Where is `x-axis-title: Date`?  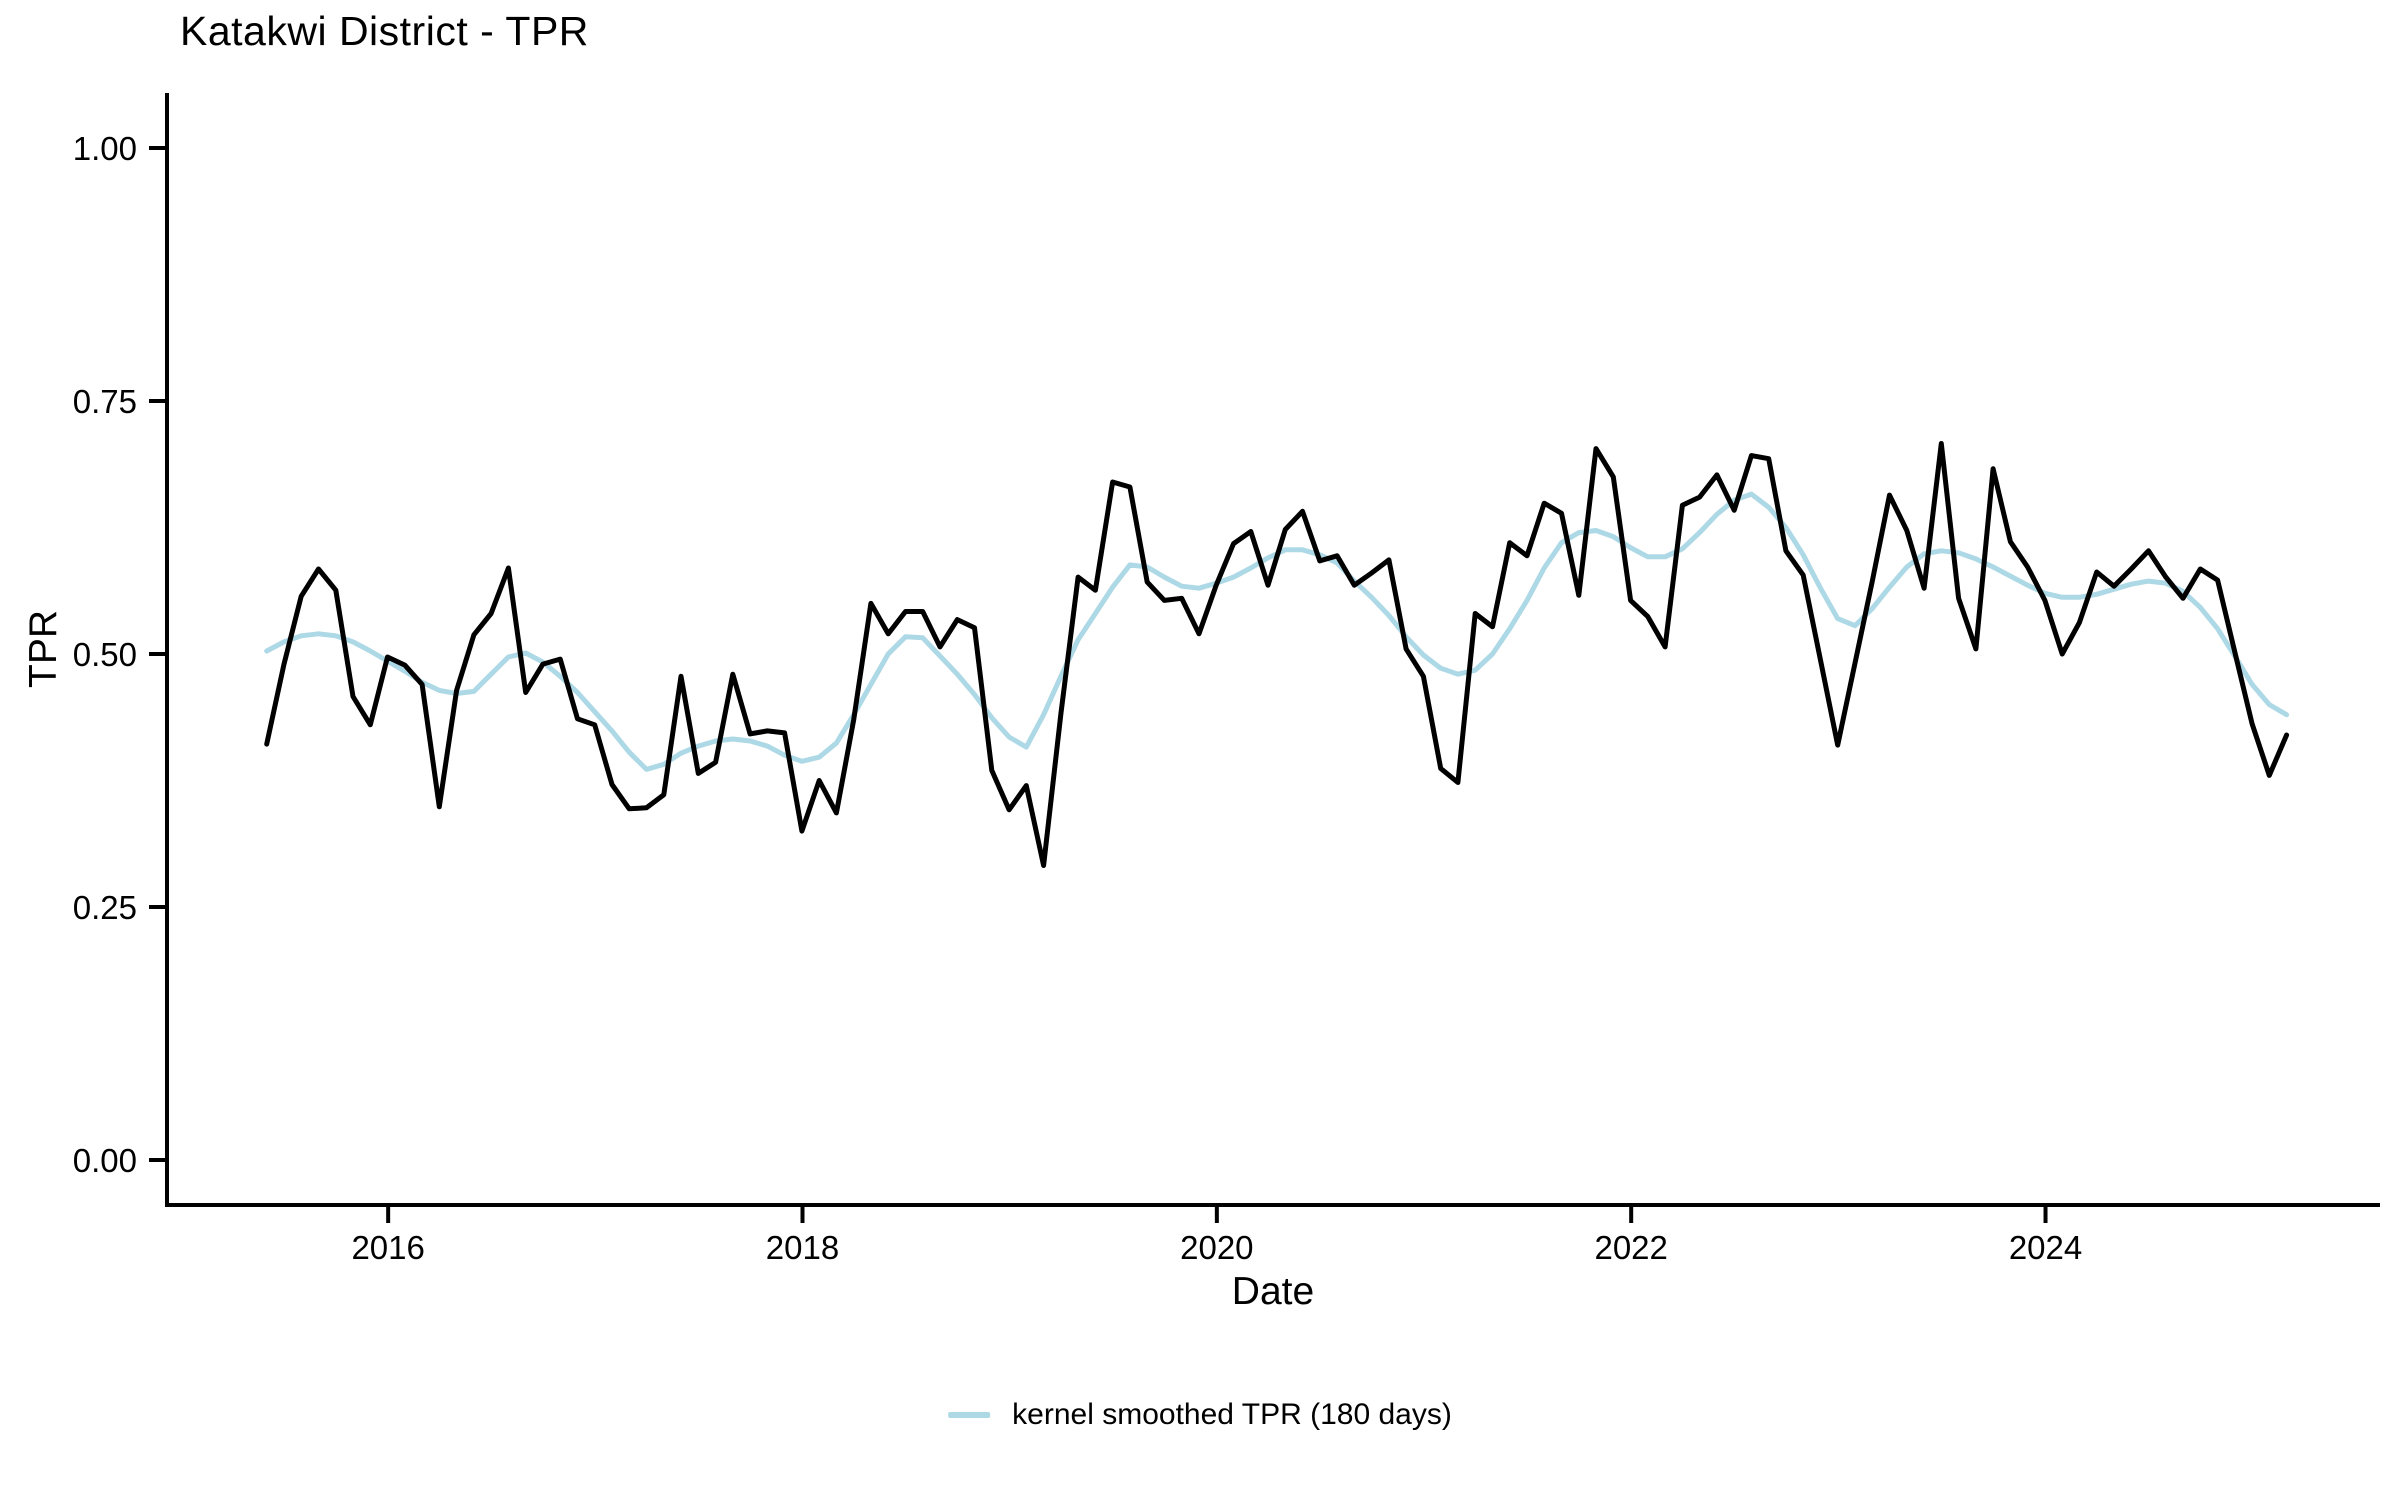 x-axis-title: Date is located at coordinates (1273, 1291).